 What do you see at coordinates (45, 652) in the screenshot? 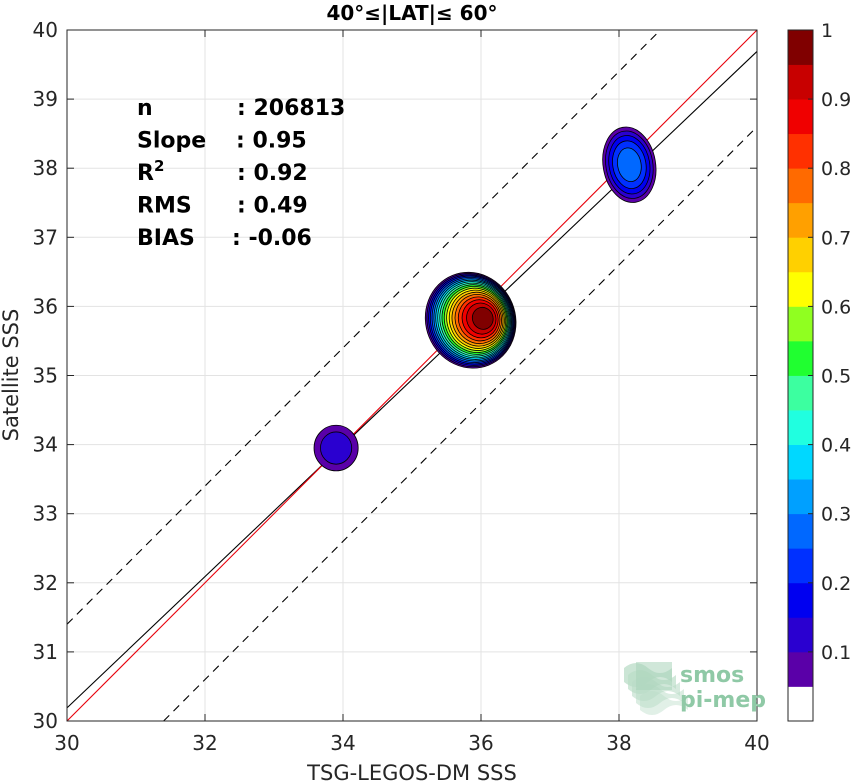
I see `y-tick-label: 31` at bounding box center [45, 652].